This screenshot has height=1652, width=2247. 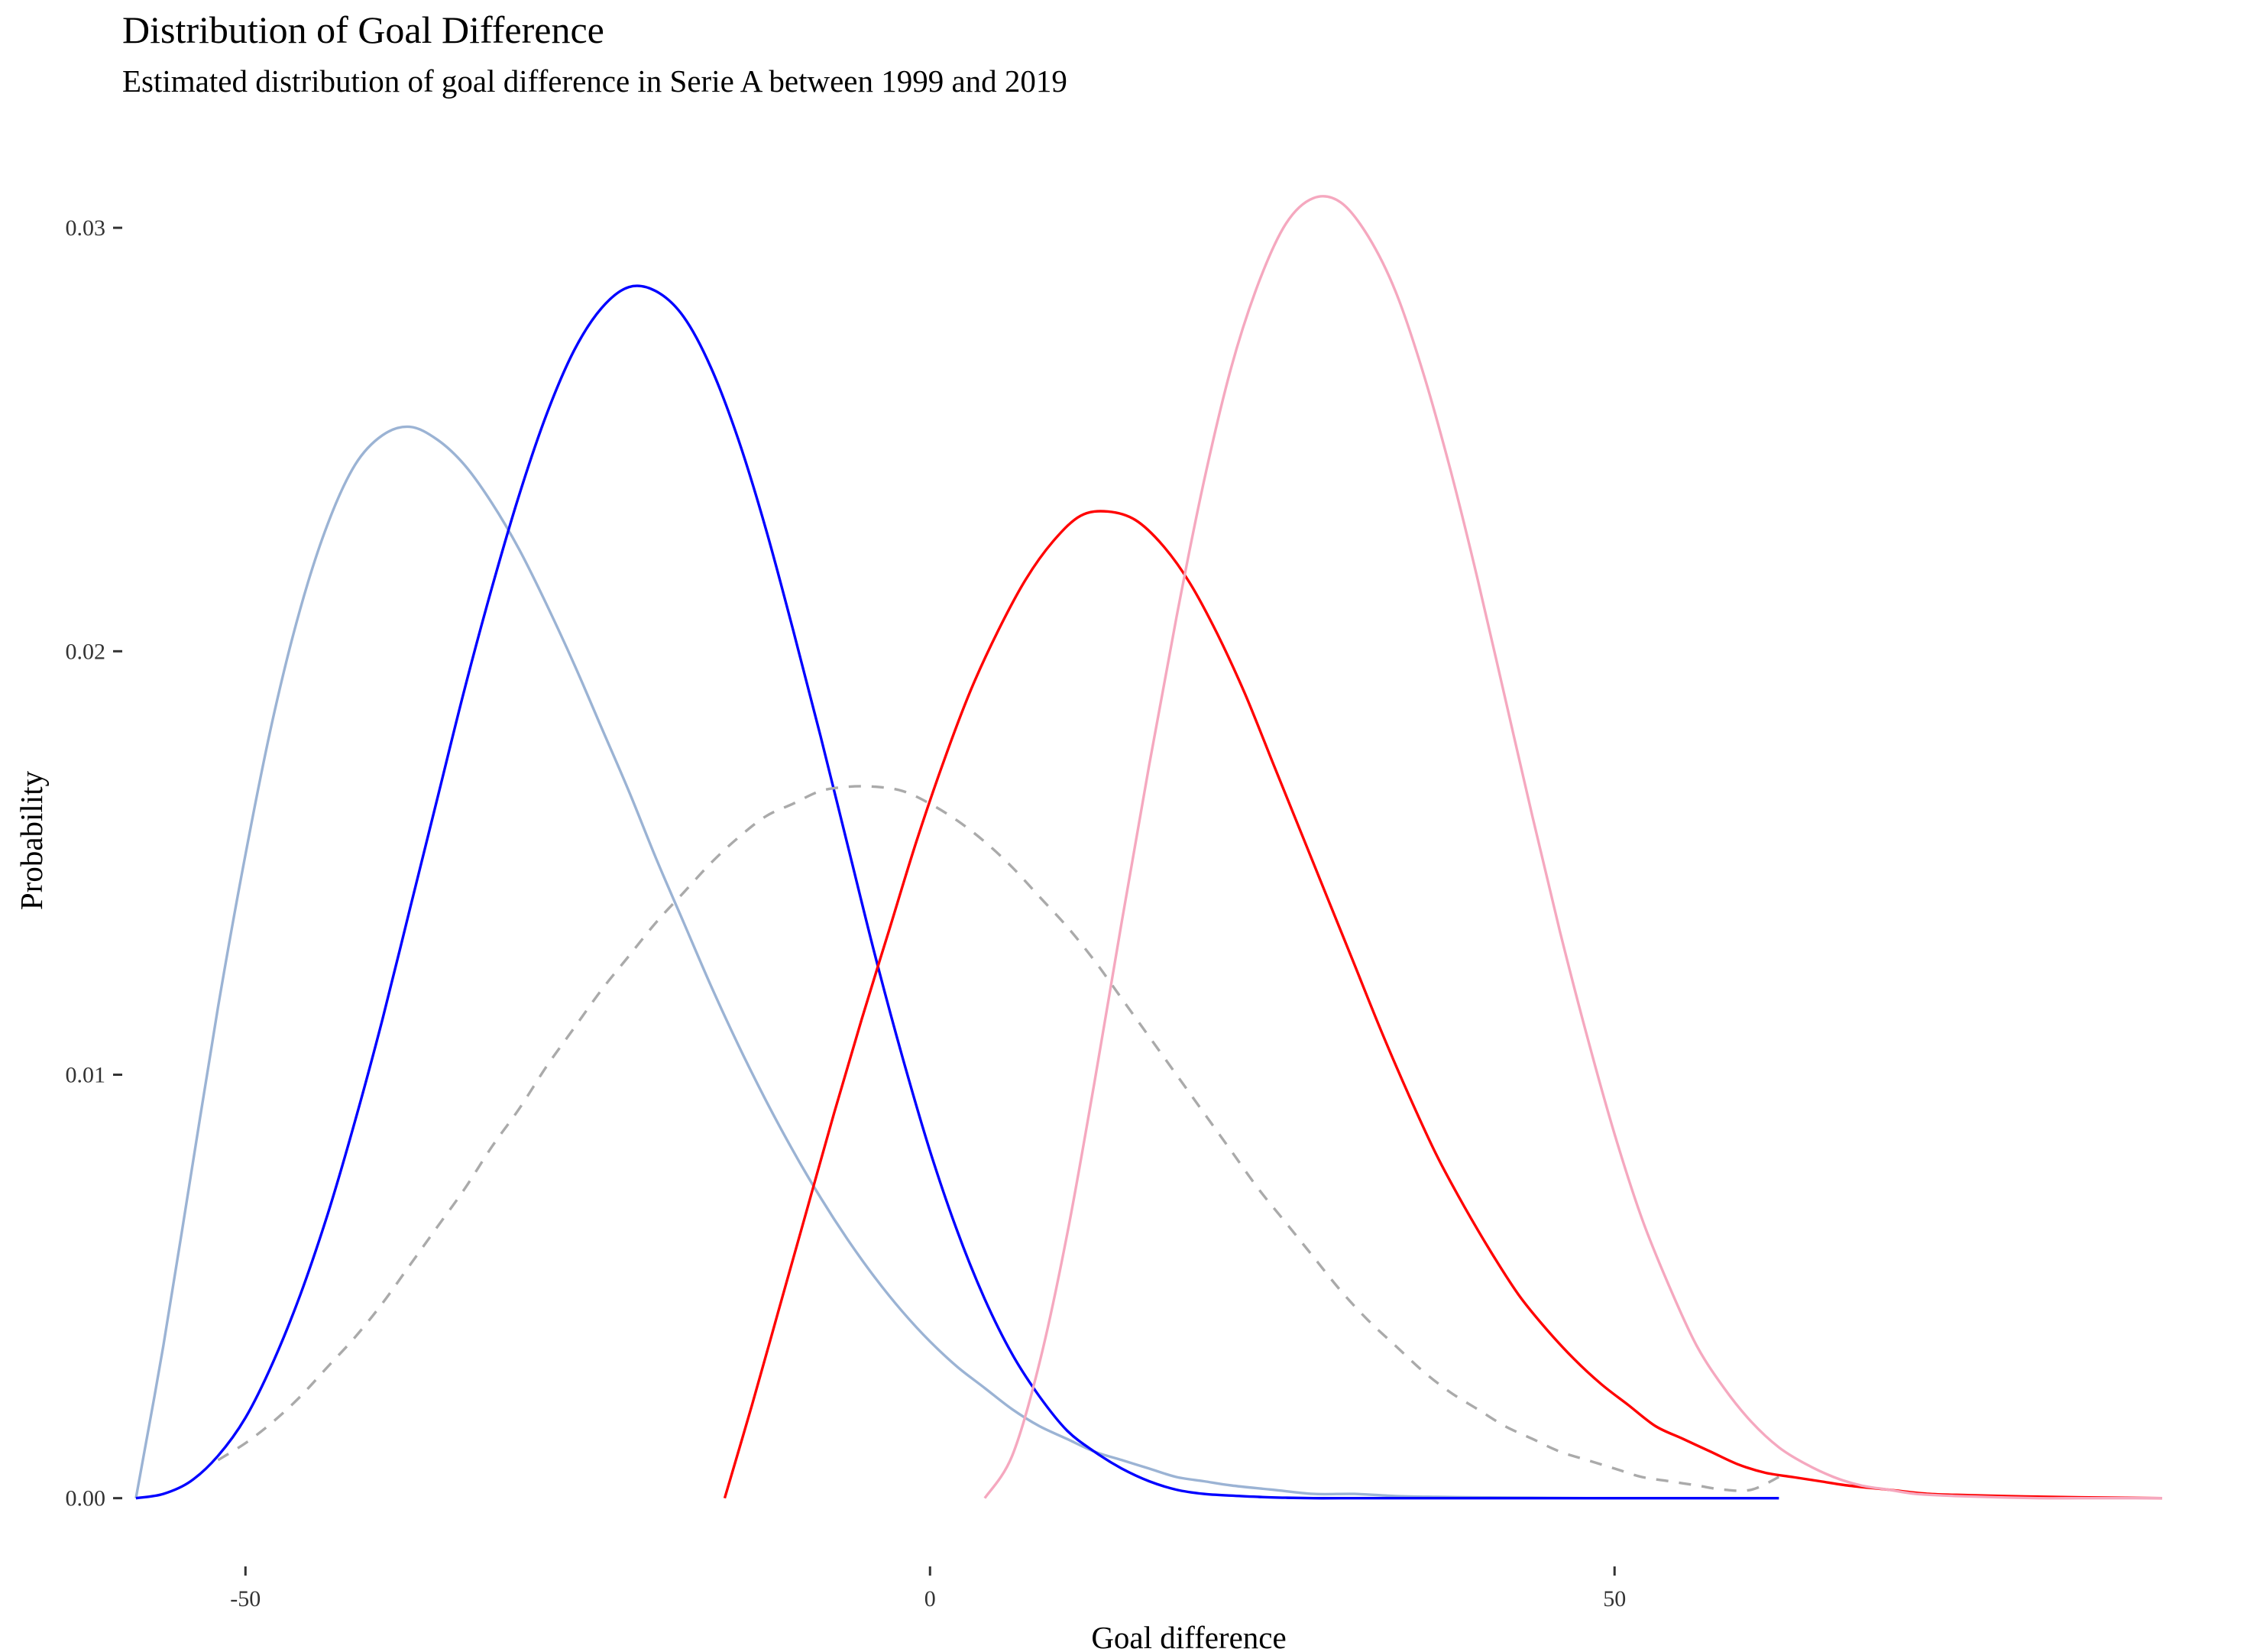 I want to click on y-axis: 0.00 0.01 0.02 0.03, so click(x=94, y=863).